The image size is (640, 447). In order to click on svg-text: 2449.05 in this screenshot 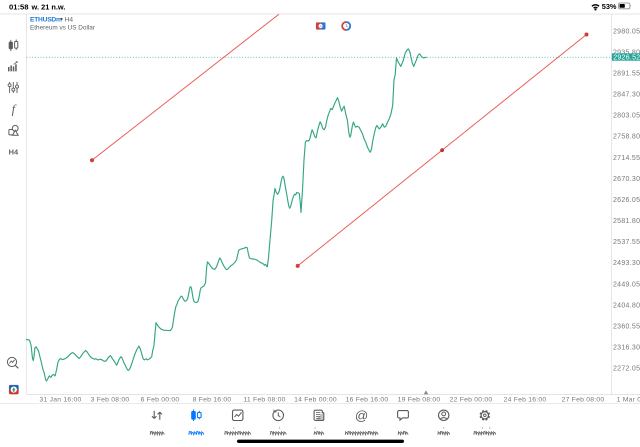, I will do `click(626, 284)`.